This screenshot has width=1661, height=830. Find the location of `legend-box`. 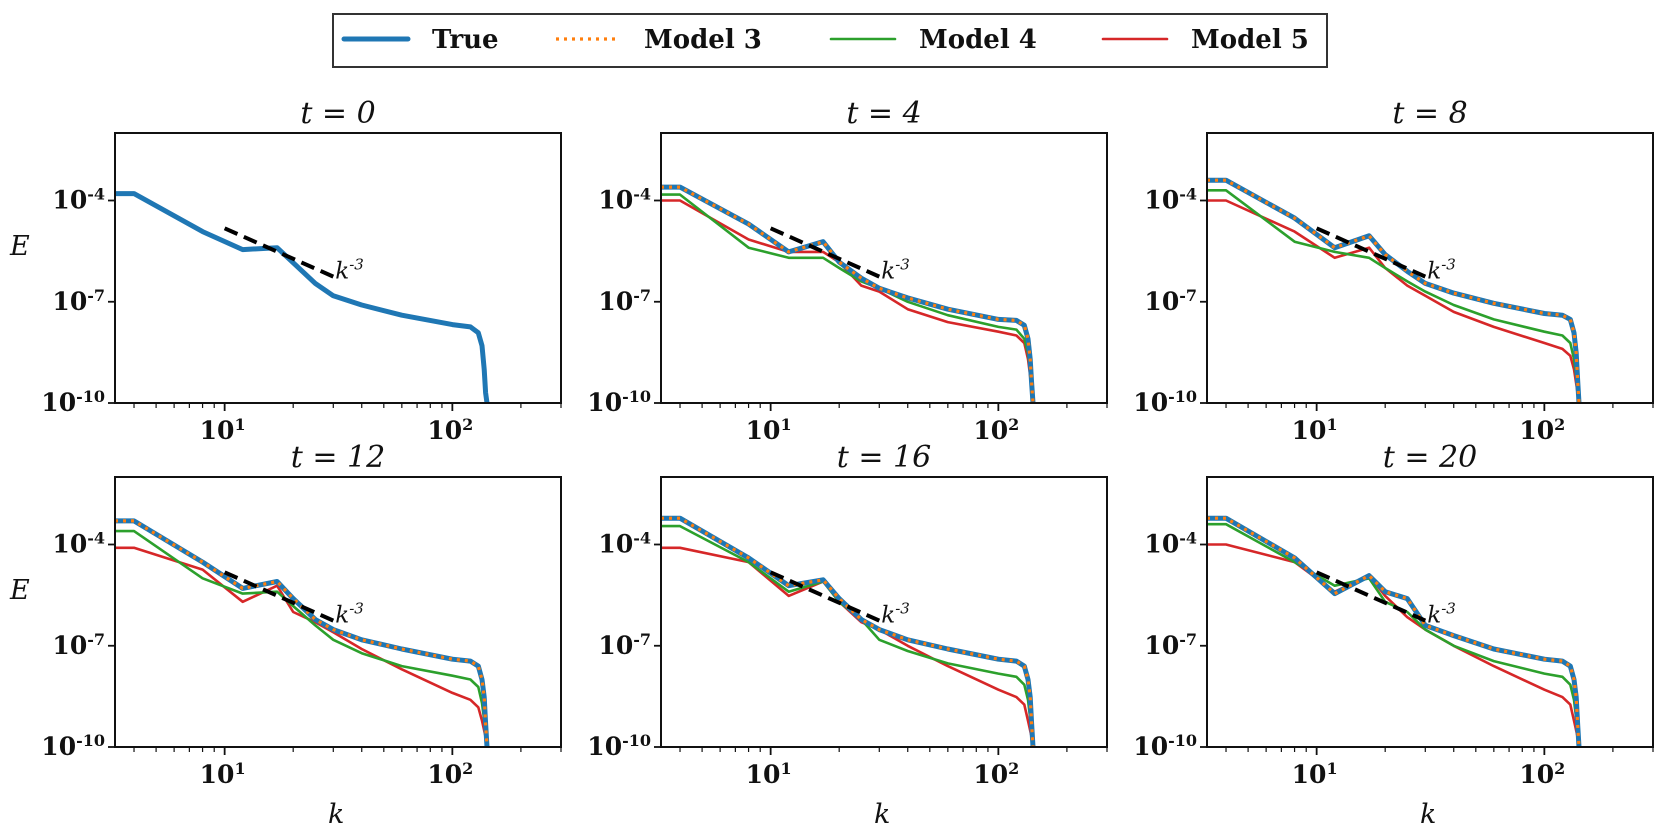

legend-box is located at coordinates (830, 40).